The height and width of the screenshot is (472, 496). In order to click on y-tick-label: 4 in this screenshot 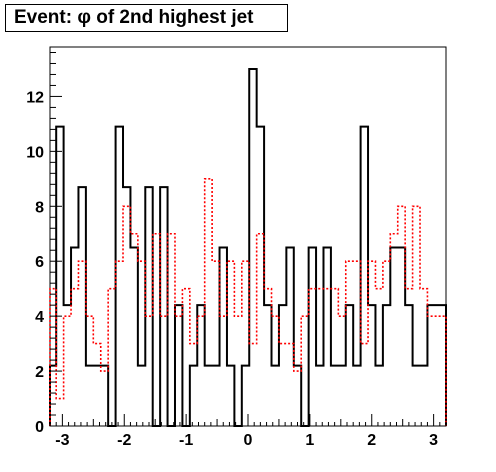, I will do `click(39, 317)`.